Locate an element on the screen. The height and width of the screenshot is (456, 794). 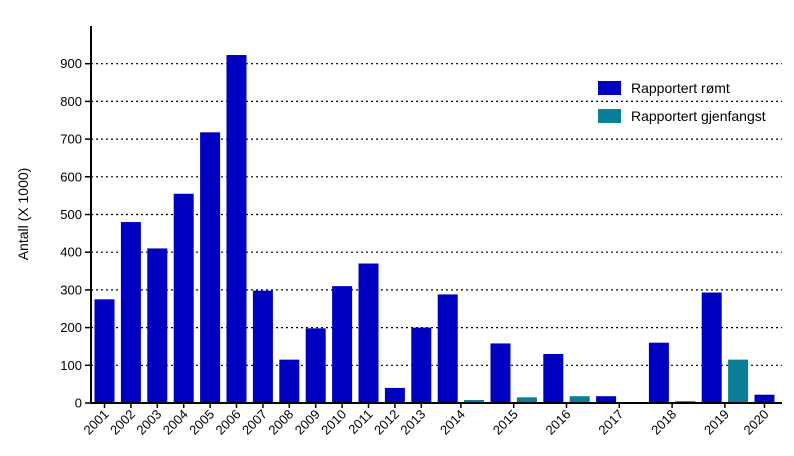
bar-rapportert-gjenfangst-2014 is located at coordinates (474, 401).